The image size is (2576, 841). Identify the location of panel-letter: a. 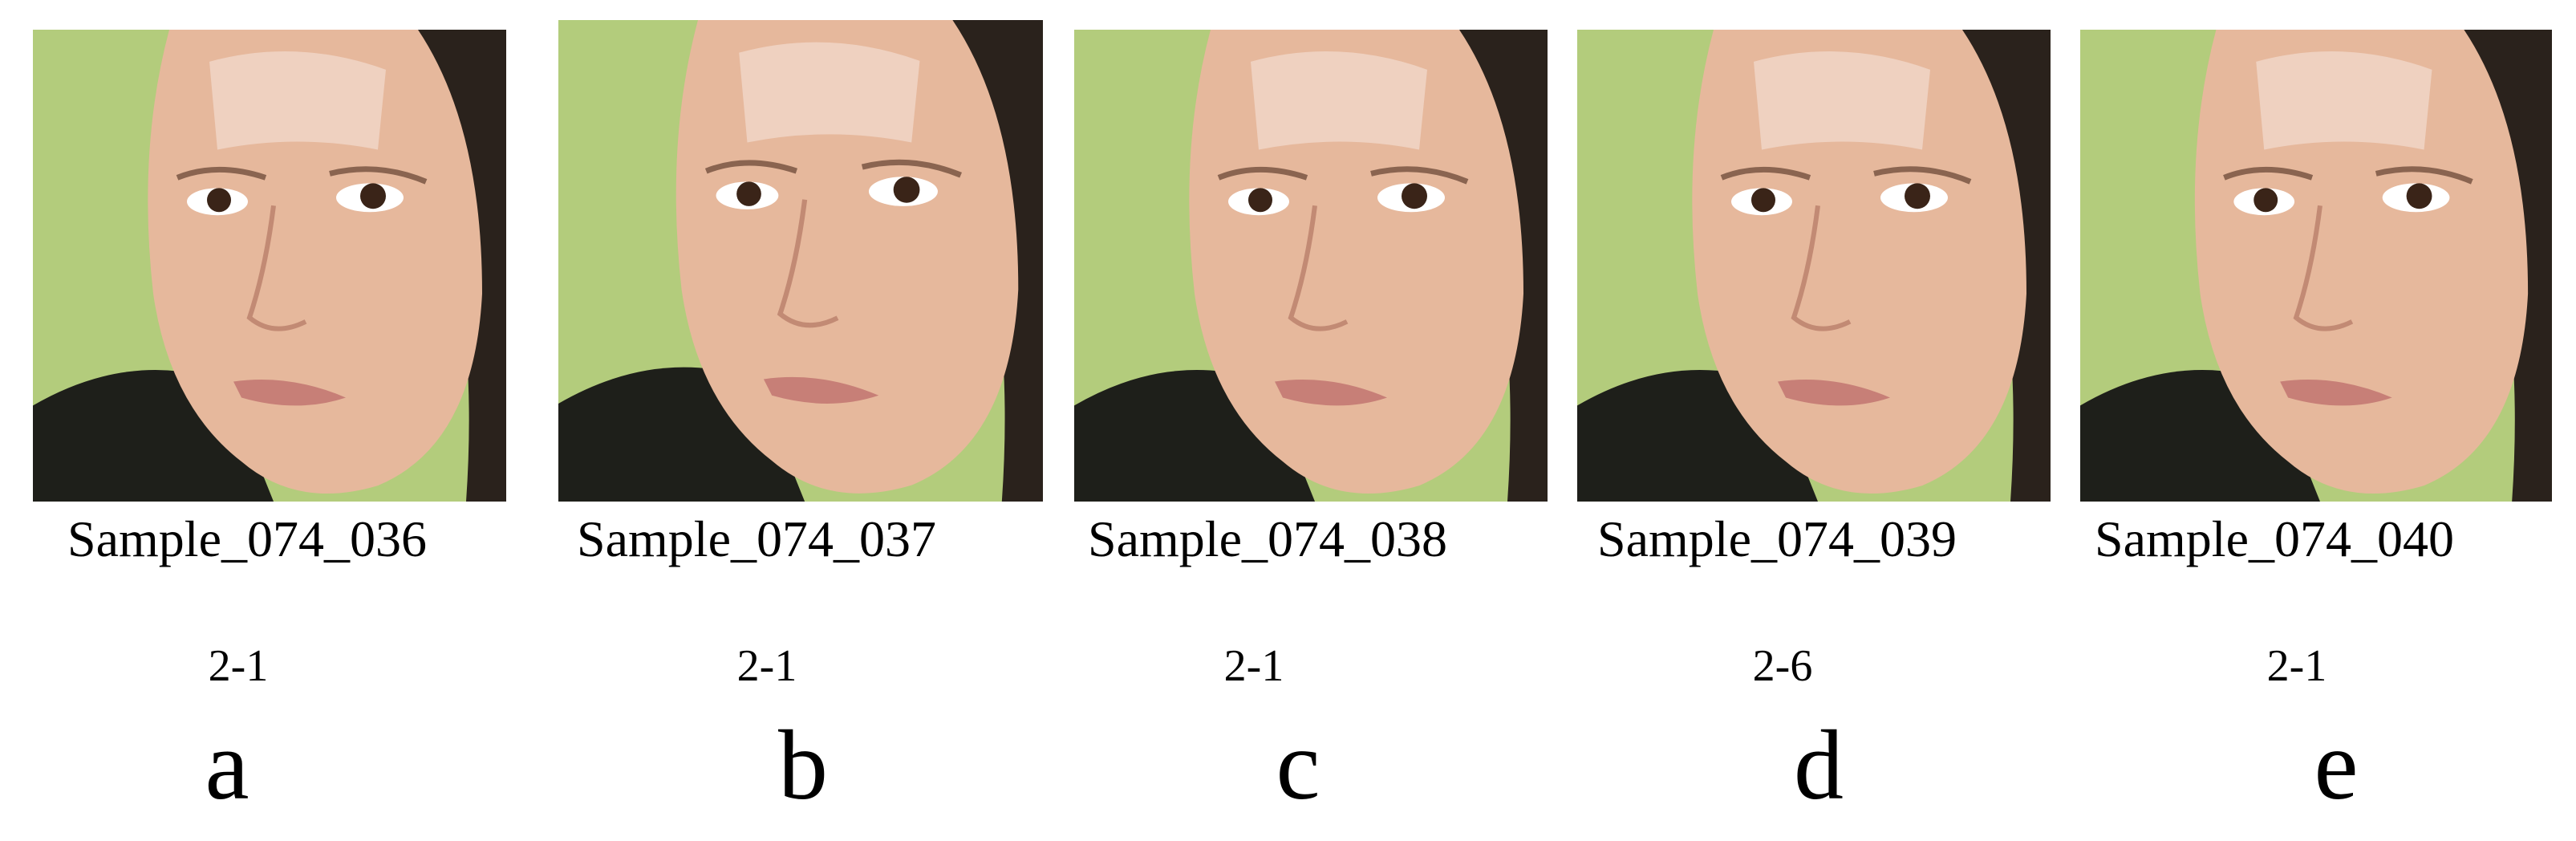
(227, 765).